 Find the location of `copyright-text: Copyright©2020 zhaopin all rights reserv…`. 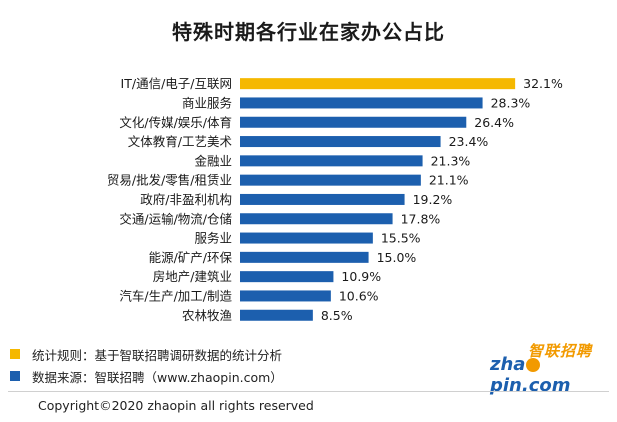

copyright-text: Copyright©2020 zhaopin all rights reserv… is located at coordinates (176, 405).